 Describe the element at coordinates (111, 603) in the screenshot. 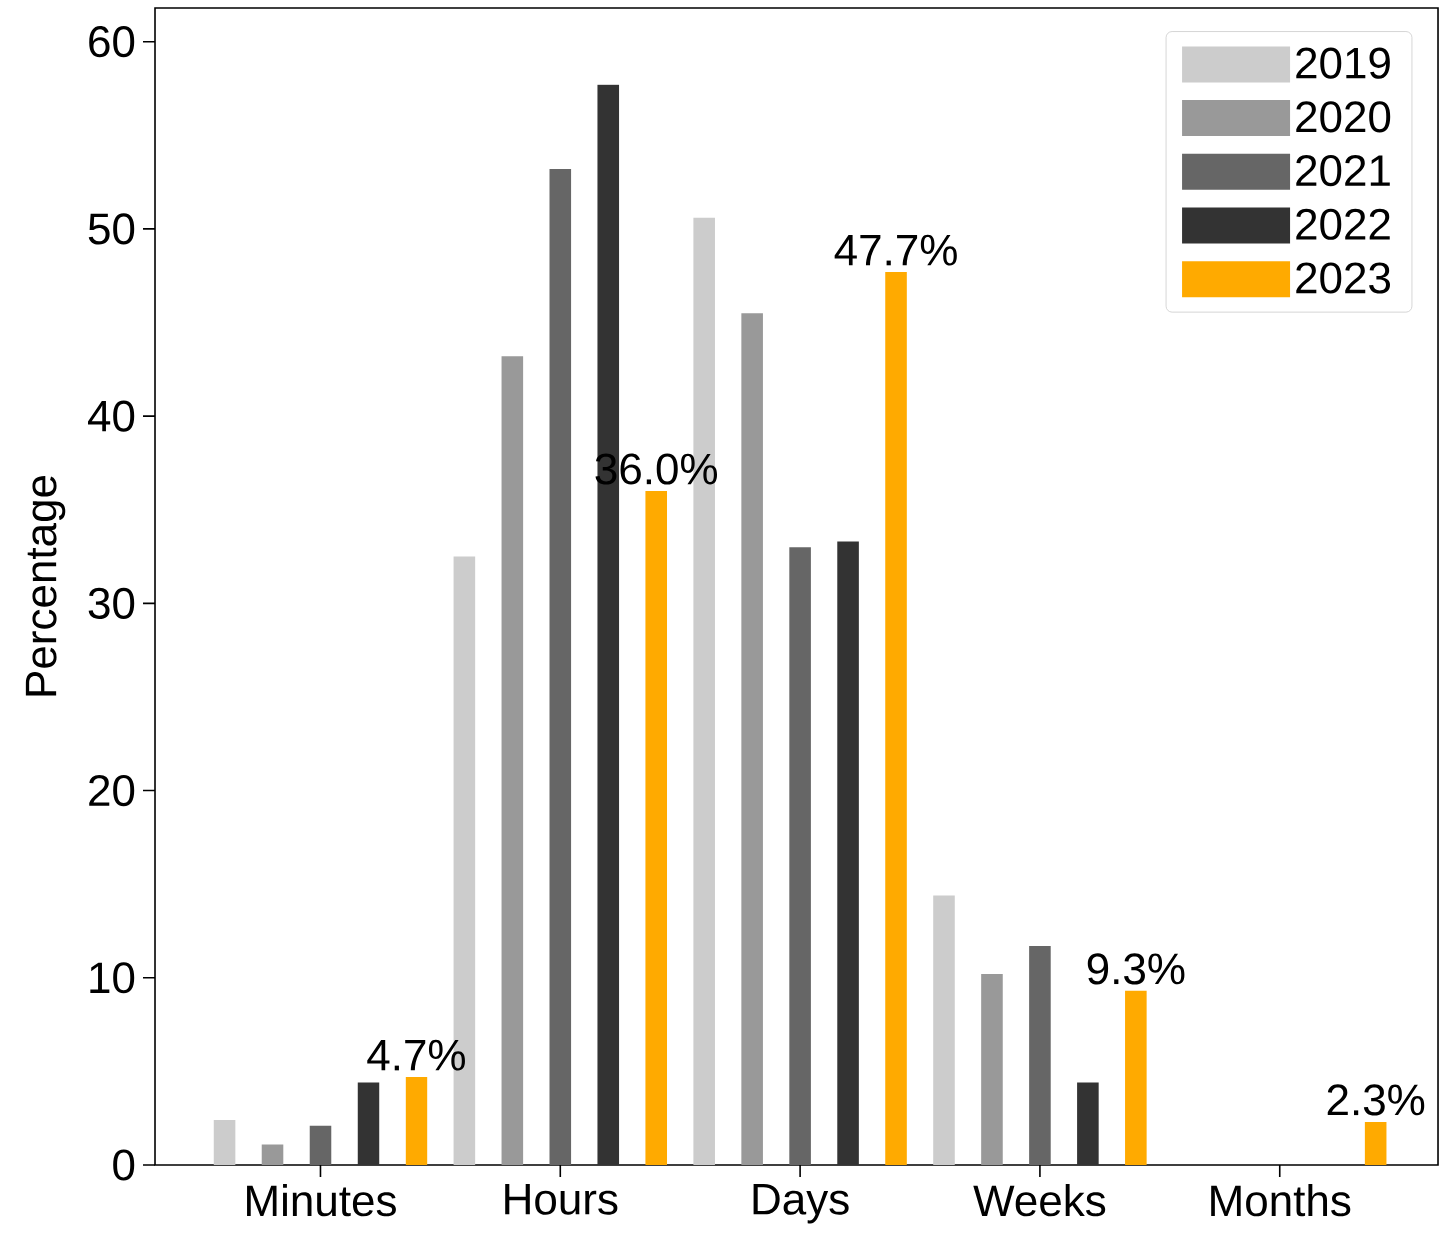

I see `y-tick-label: 30` at that location.